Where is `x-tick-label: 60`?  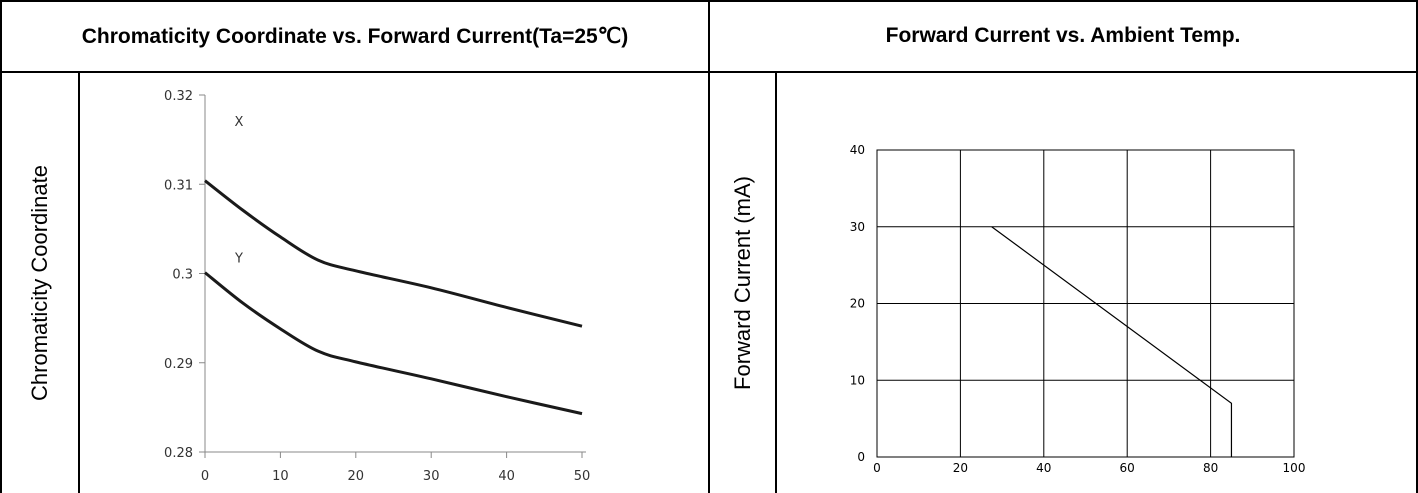 x-tick-label: 60 is located at coordinates (1127, 468).